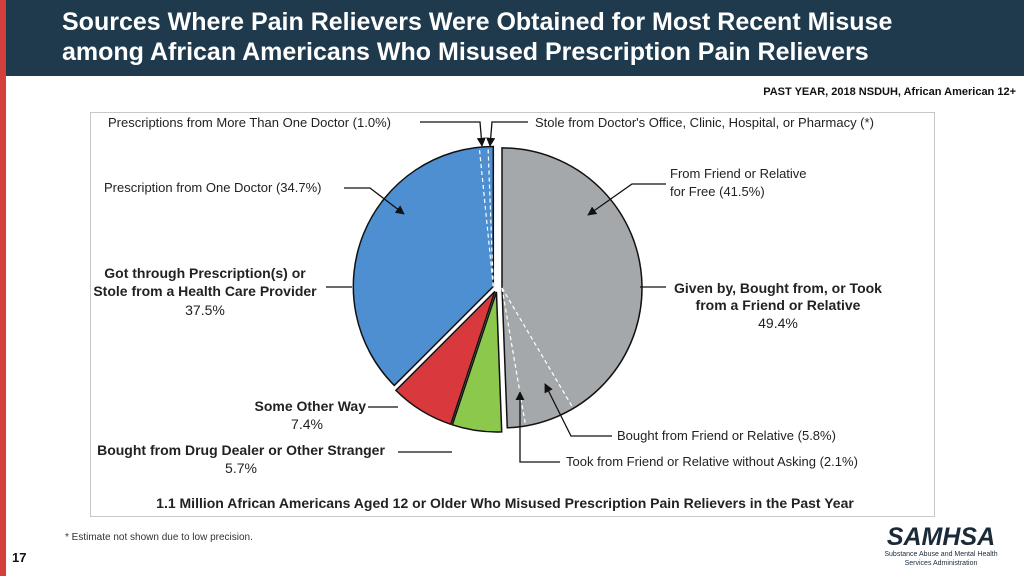 The height and width of the screenshot is (576, 1024). Describe the element at coordinates (717, 191) in the screenshot. I see `label-free-line-2: for Free (41.5%)` at that location.